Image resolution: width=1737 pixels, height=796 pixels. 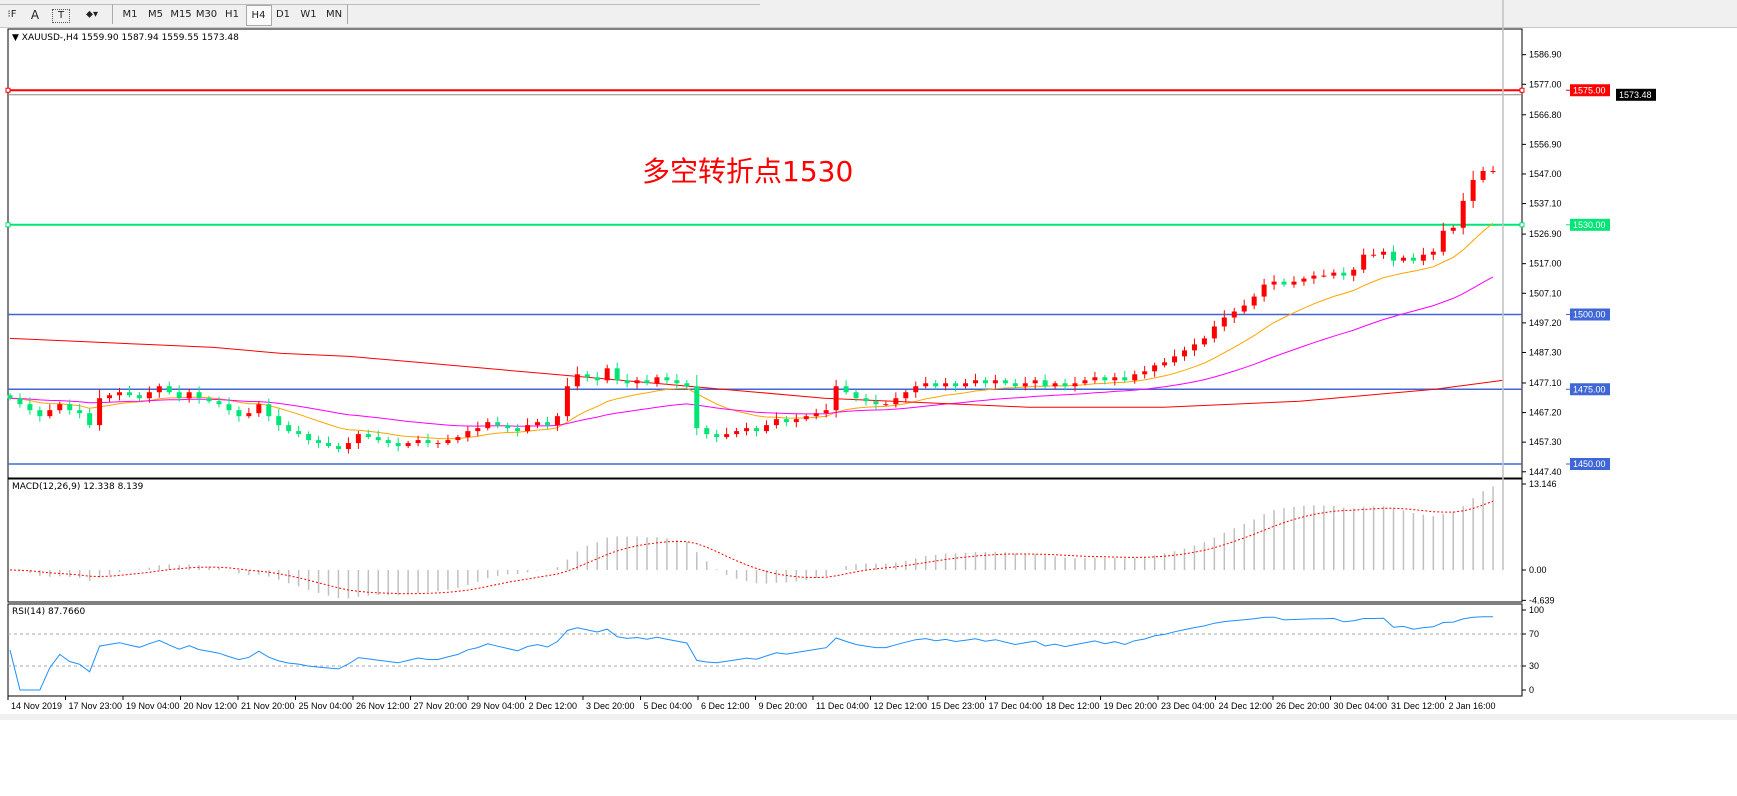 What do you see at coordinates (283, 14) in the screenshot?
I see `timeframe-d1: D1` at bounding box center [283, 14].